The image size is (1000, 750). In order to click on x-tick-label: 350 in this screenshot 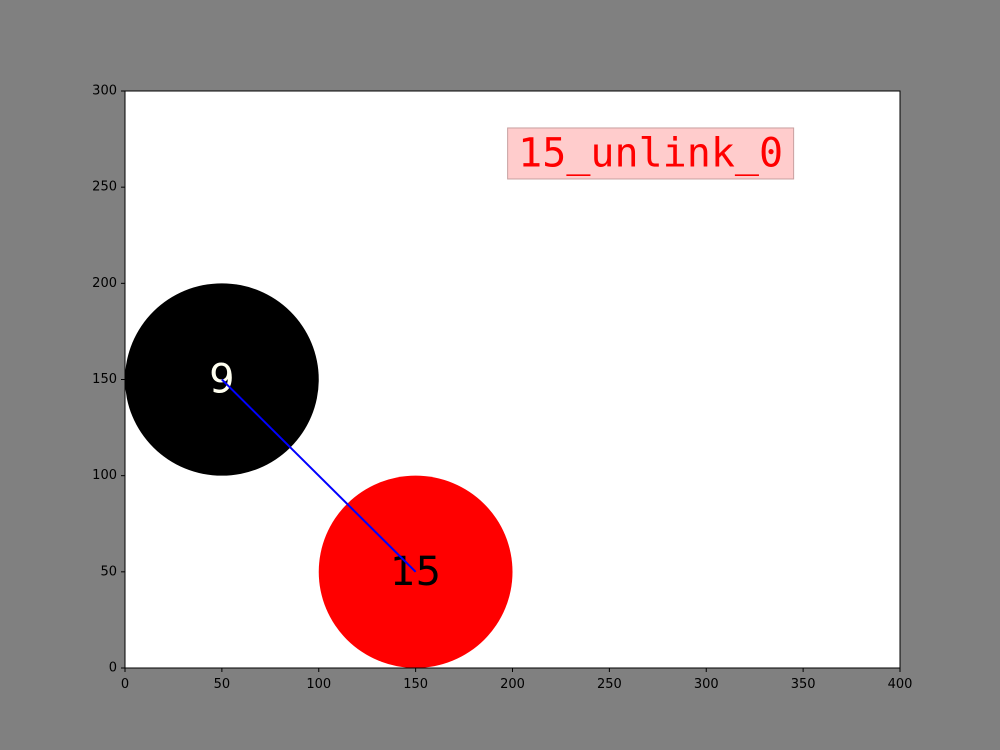, I will do `click(803, 684)`.